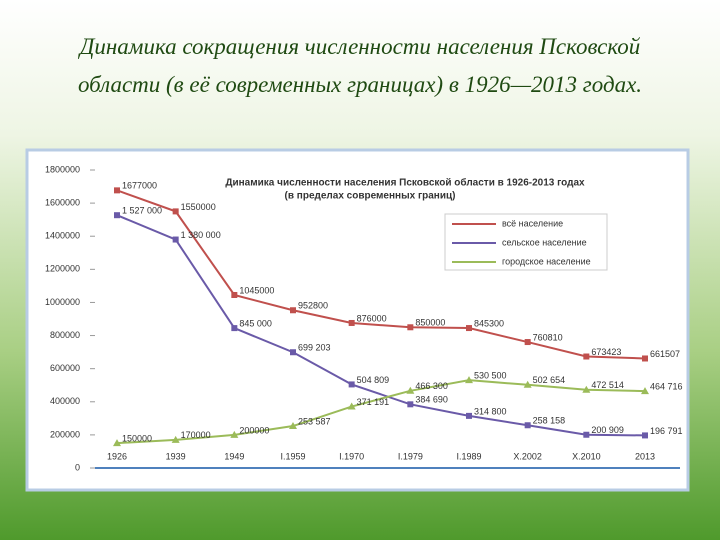 The width and height of the screenshot is (720, 540). Describe the element at coordinates (117, 456) in the screenshot. I see `x-tick-label: 1926` at that location.